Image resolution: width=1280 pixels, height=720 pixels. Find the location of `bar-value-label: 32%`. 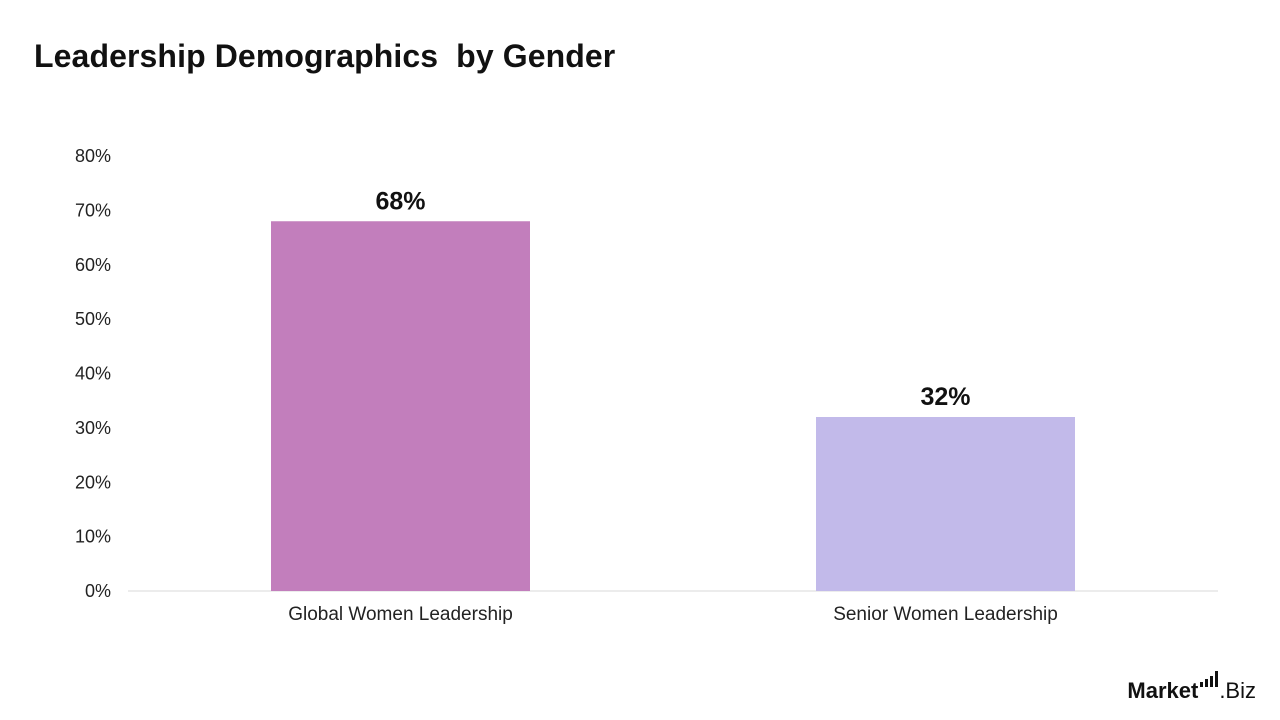

bar-value-label: 32% is located at coordinates (945, 397).